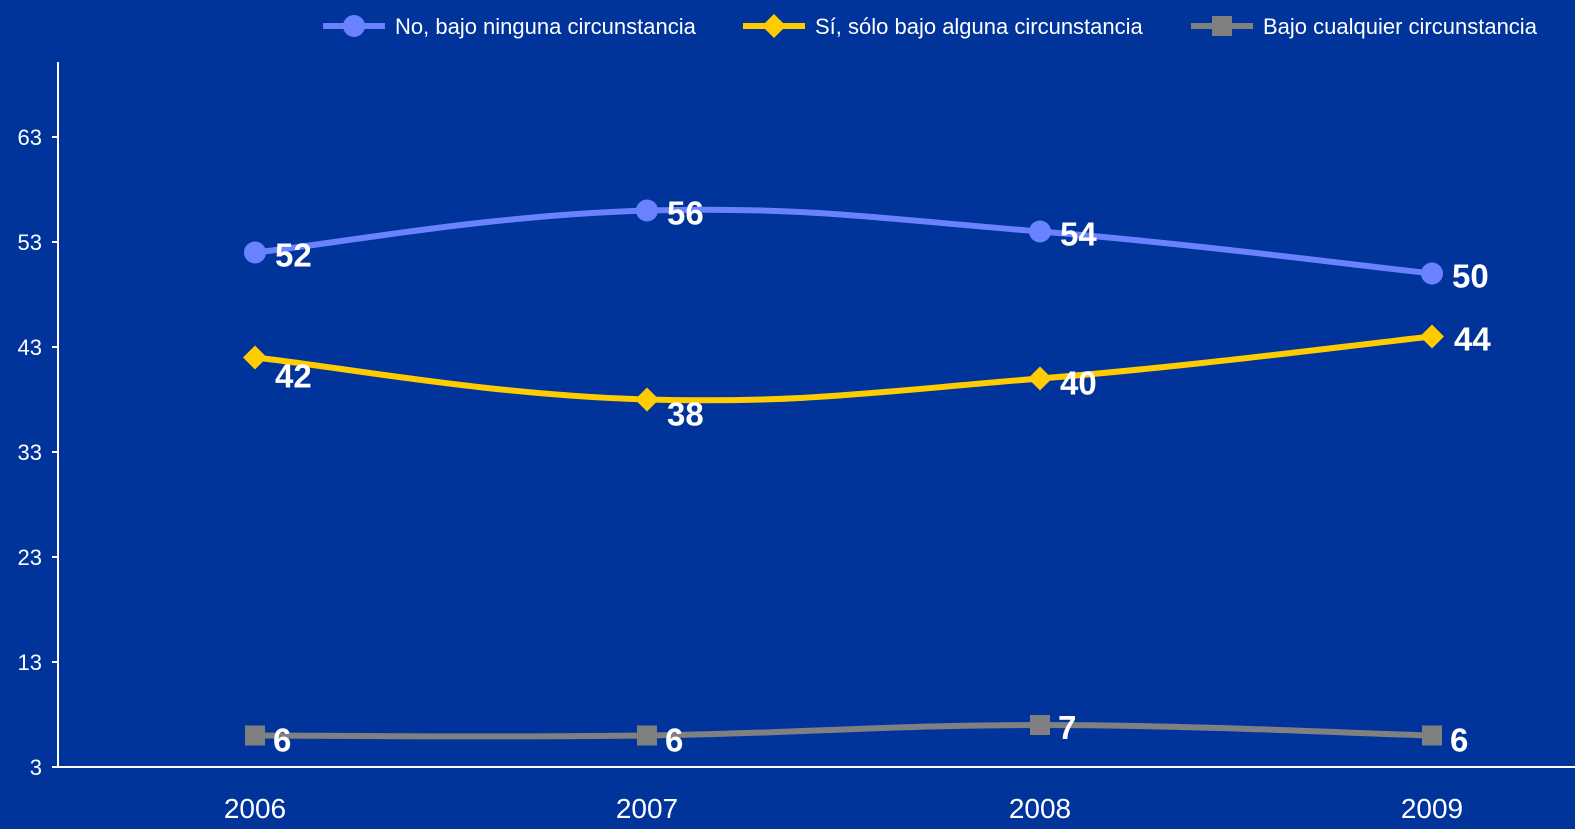 Image resolution: width=1575 pixels, height=829 pixels. What do you see at coordinates (30, 347) in the screenshot?
I see `y-tick-label: 43` at bounding box center [30, 347].